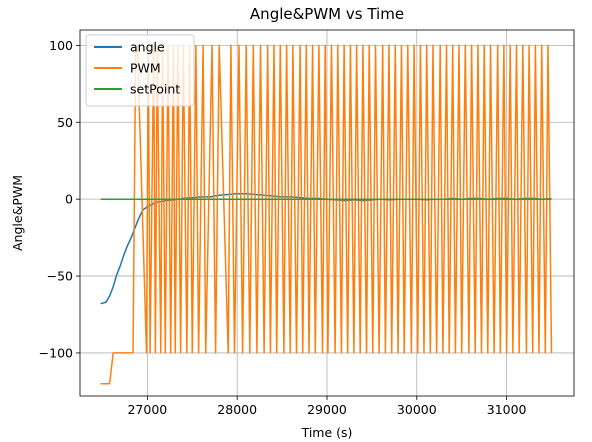 The image size is (592, 442). Describe the element at coordinates (327, 432) in the screenshot. I see `x-axis-label: Time (s)` at that location.